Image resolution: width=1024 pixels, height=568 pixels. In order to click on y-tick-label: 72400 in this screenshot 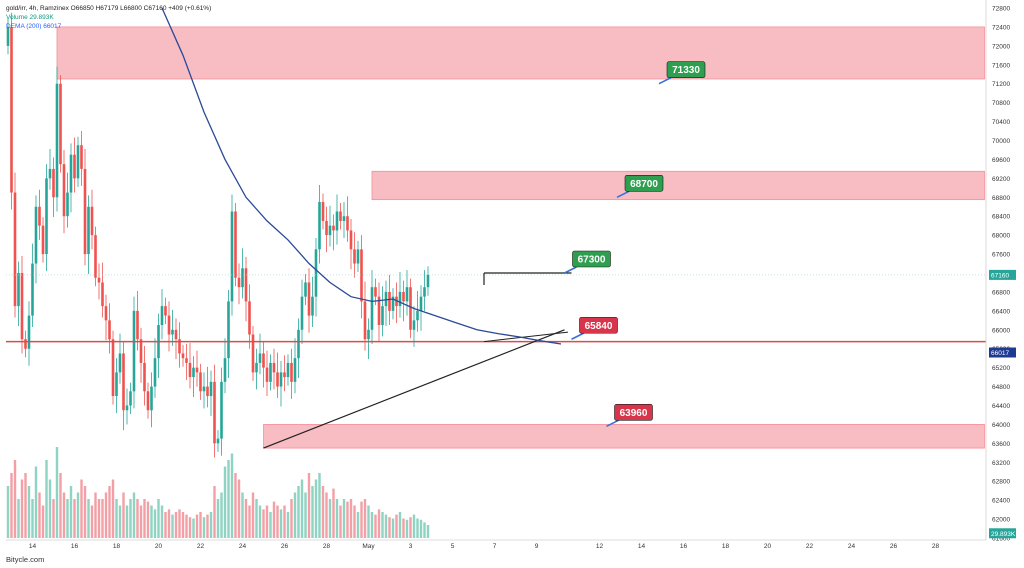, I will do `click(1001, 27)`.